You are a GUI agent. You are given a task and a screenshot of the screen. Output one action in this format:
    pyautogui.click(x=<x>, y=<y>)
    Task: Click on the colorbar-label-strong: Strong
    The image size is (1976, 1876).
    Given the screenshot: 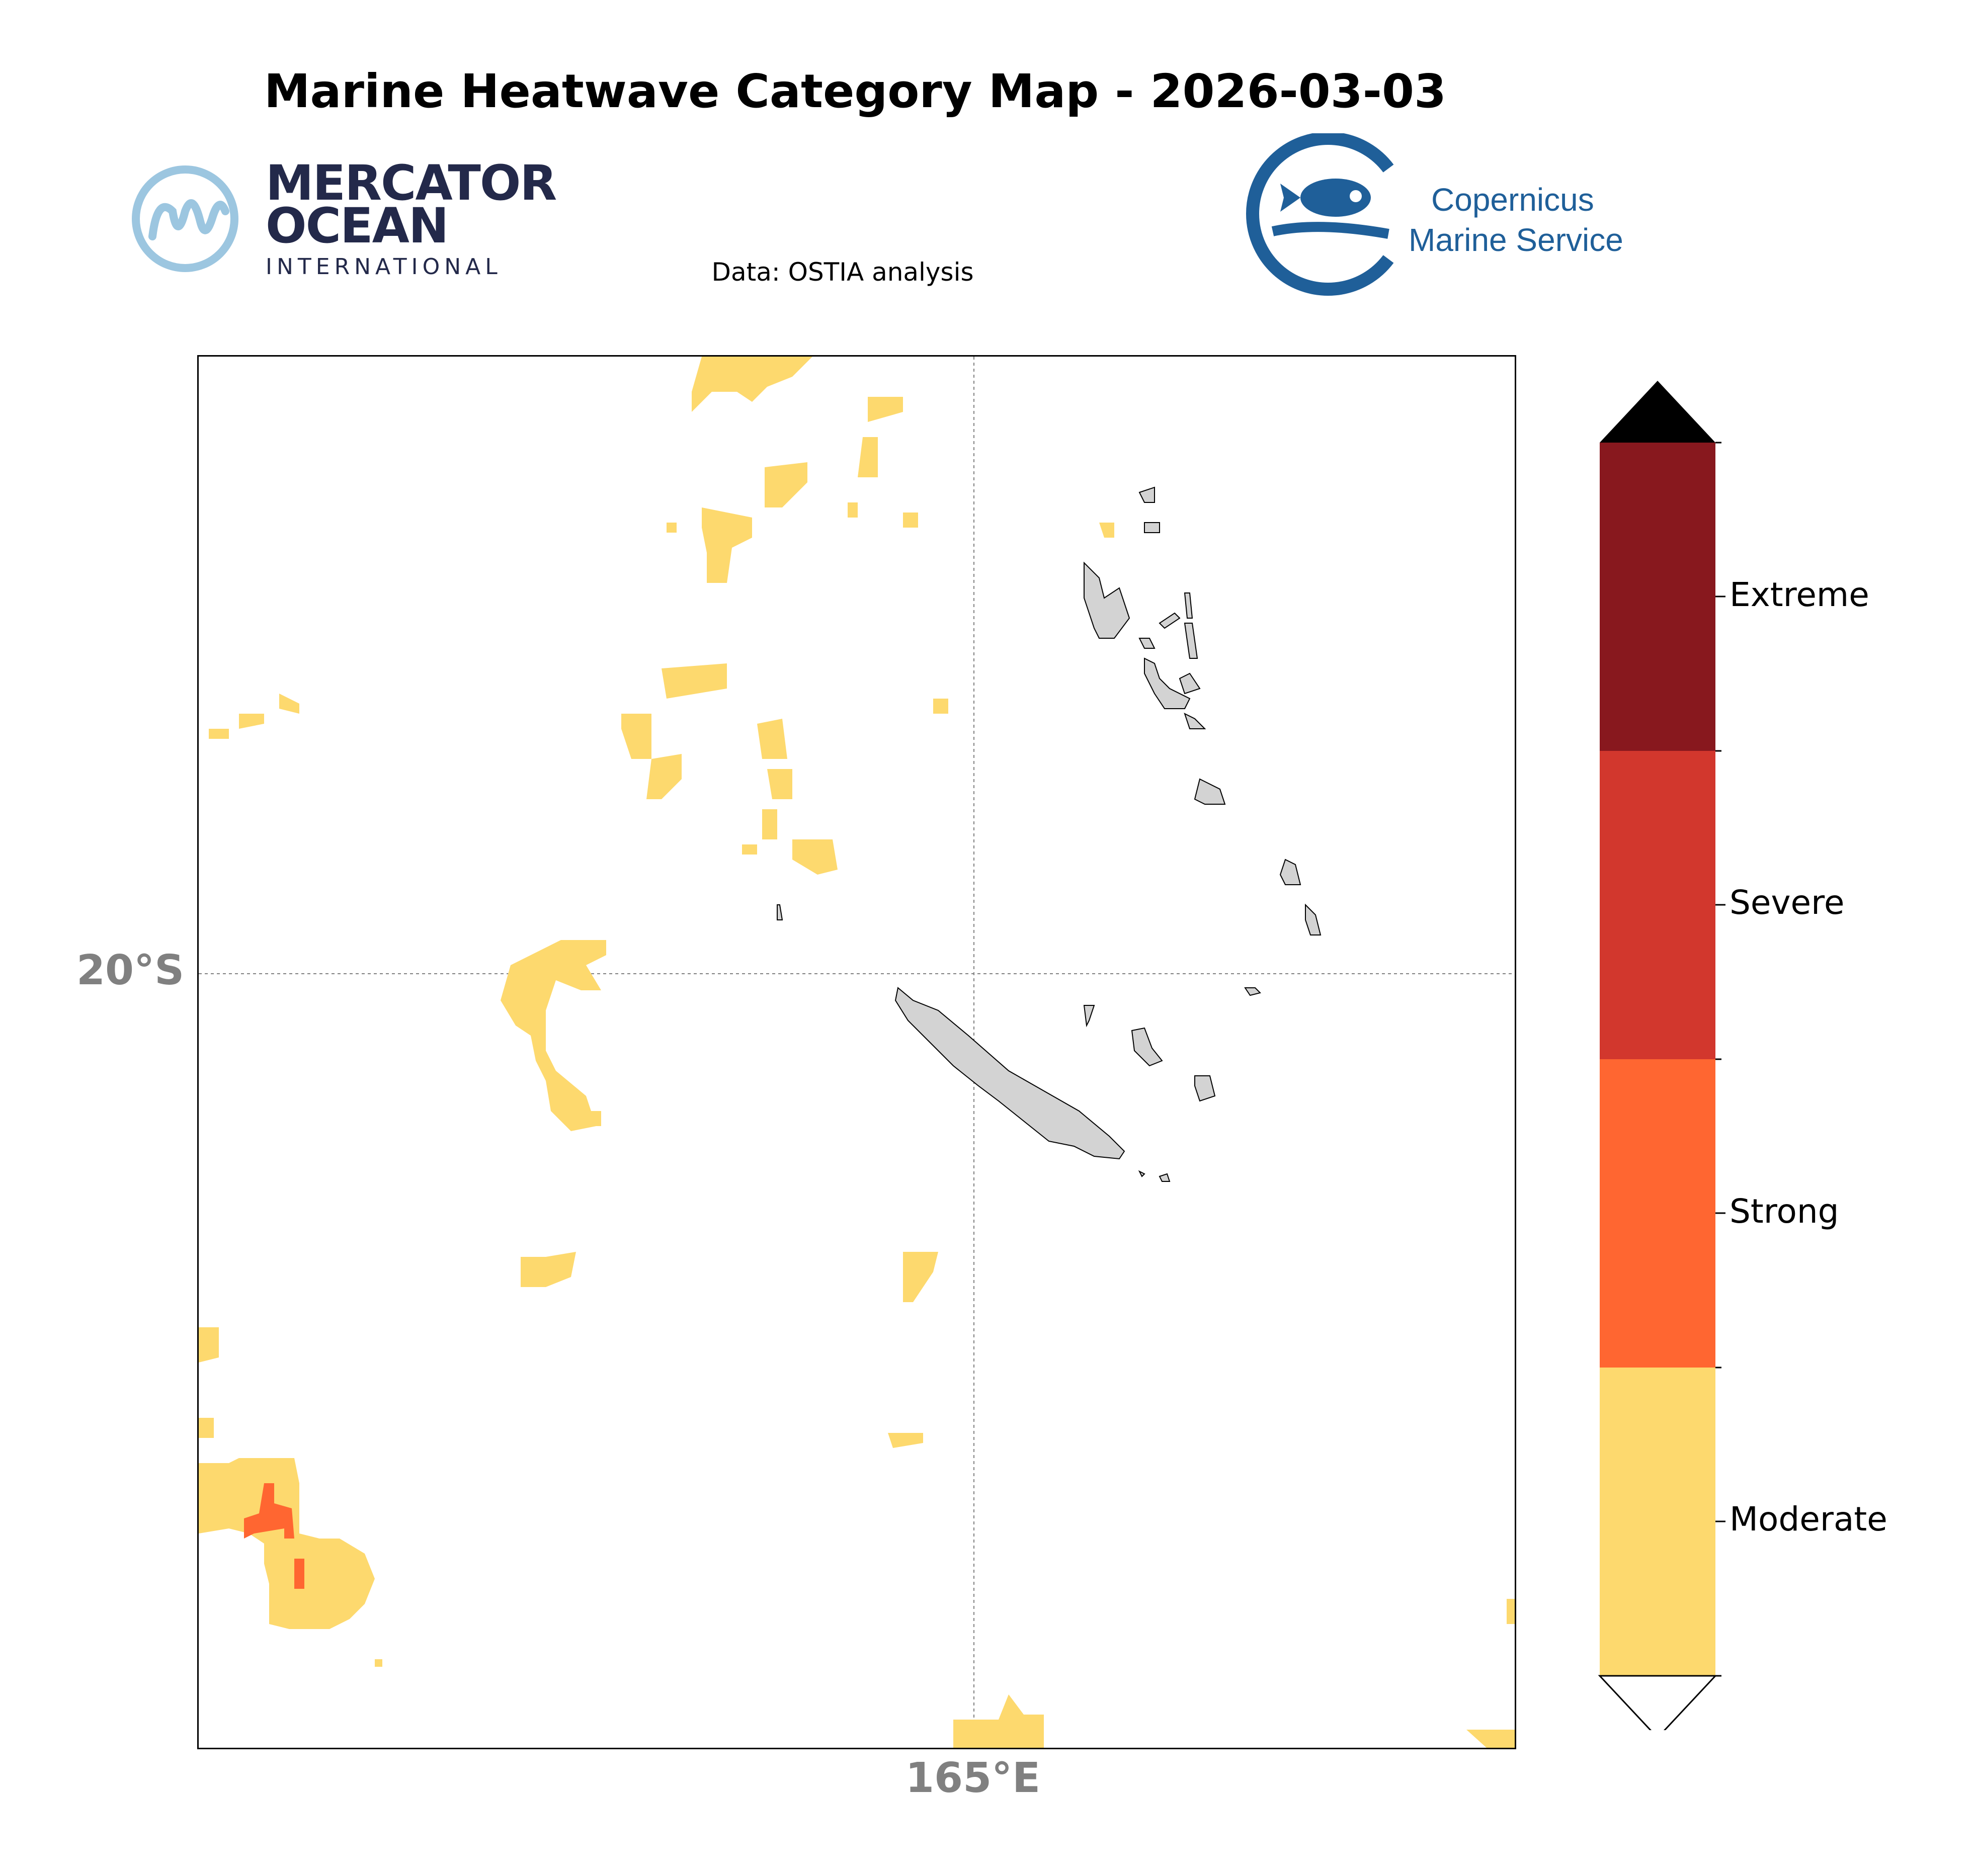 What is the action you would take?
    pyautogui.click(x=1784, y=1212)
    